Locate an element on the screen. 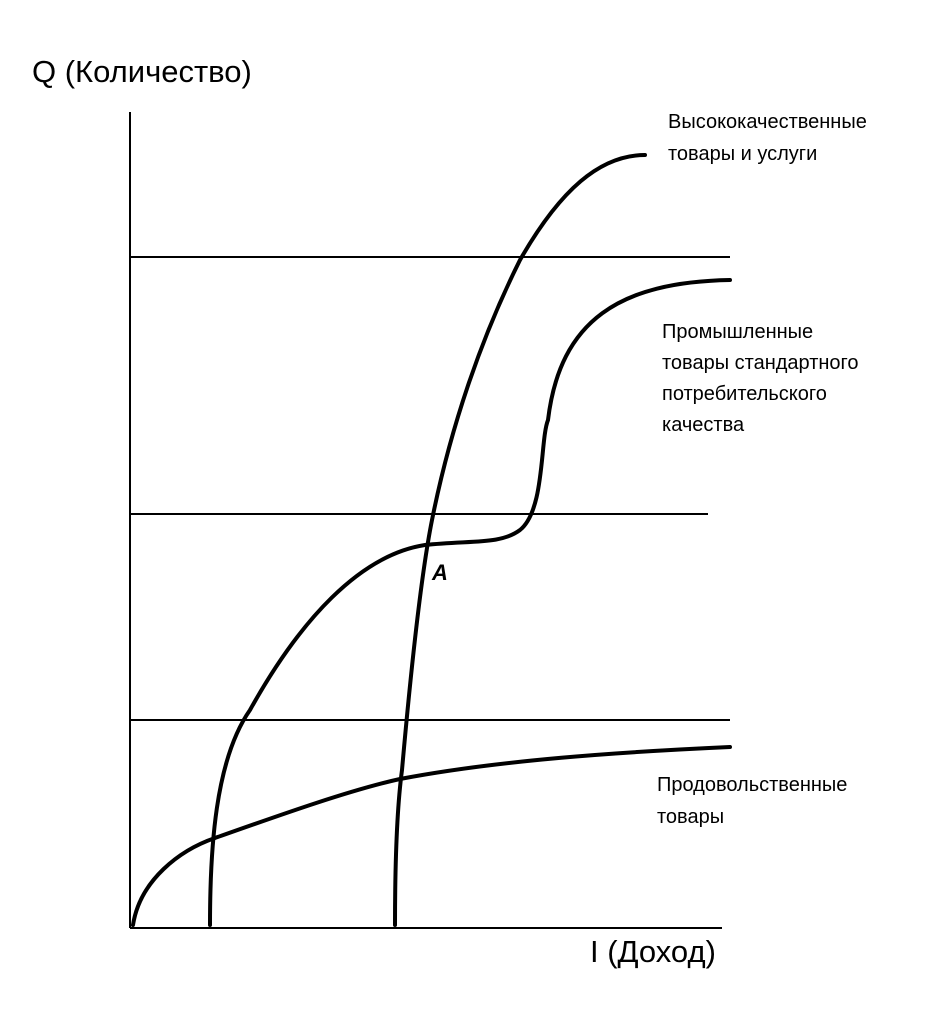  point-label: A is located at coordinates (439, 572).